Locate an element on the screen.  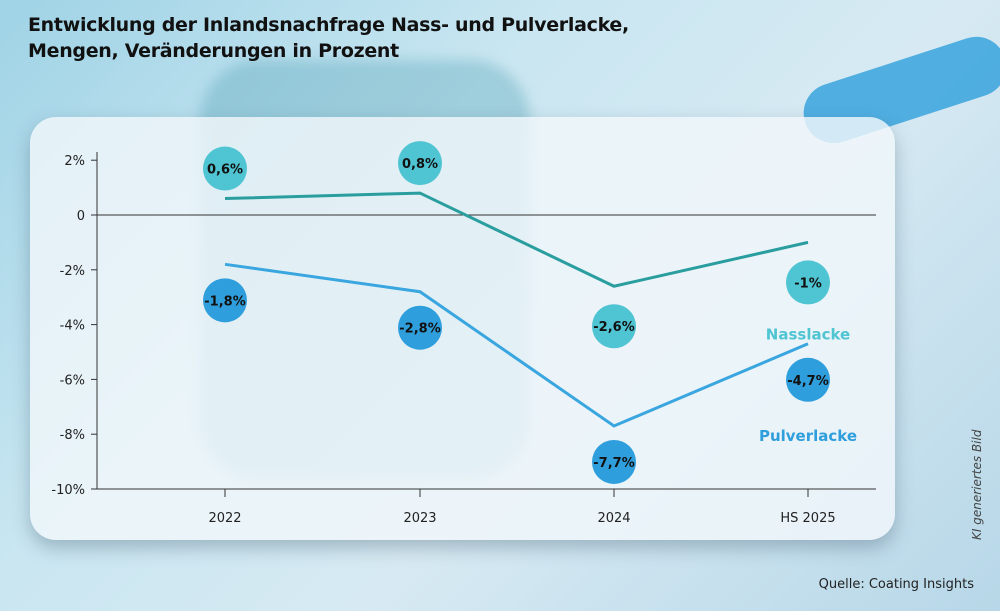
x-tick-label: 2024 is located at coordinates (613, 518).